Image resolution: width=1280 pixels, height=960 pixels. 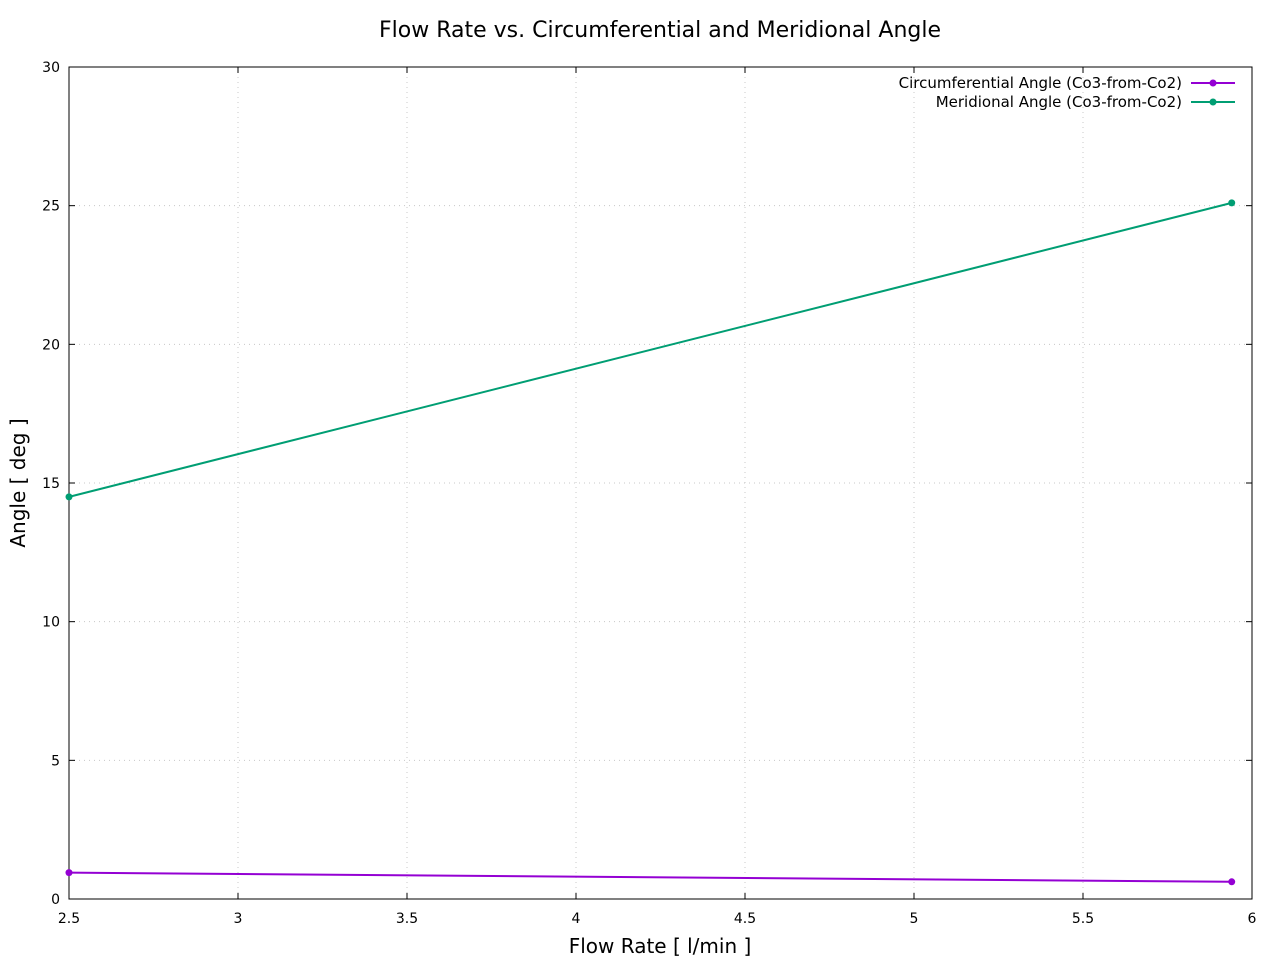 What do you see at coordinates (238, 919) in the screenshot?
I see `x-tick-label: 3` at bounding box center [238, 919].